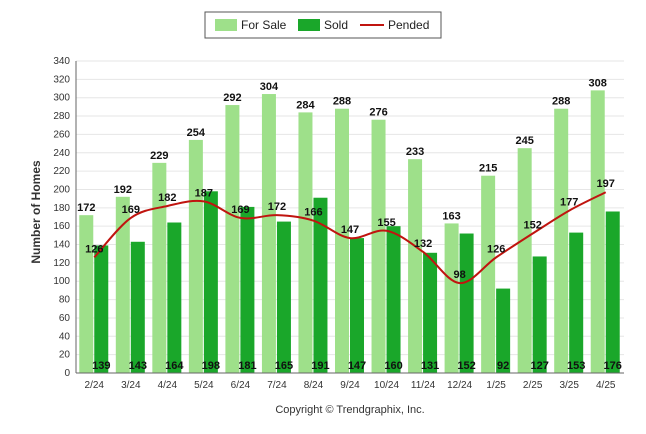 The width and height of the screenshot is (646, 434). What do you see at coordinates (408, 25) in the screenshot?
I see `legend-label-pended: Pended` at bounding box center [408, 25].